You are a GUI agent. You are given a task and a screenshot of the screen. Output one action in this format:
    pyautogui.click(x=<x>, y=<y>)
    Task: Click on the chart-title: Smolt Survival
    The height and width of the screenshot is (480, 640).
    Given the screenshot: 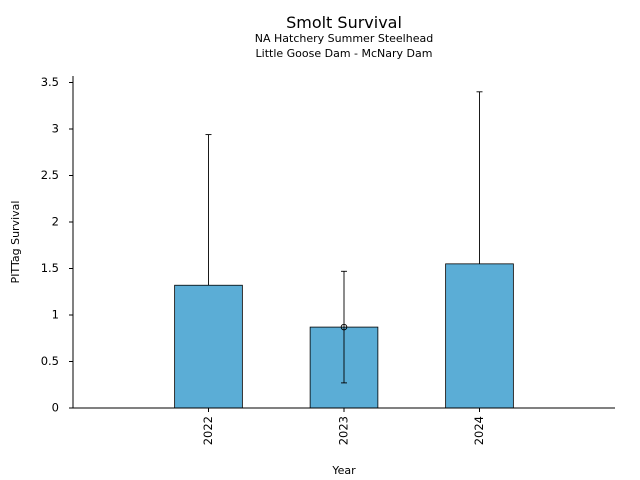 What is the action you would take?
    pyautogui.click(x=344, y=22)
    